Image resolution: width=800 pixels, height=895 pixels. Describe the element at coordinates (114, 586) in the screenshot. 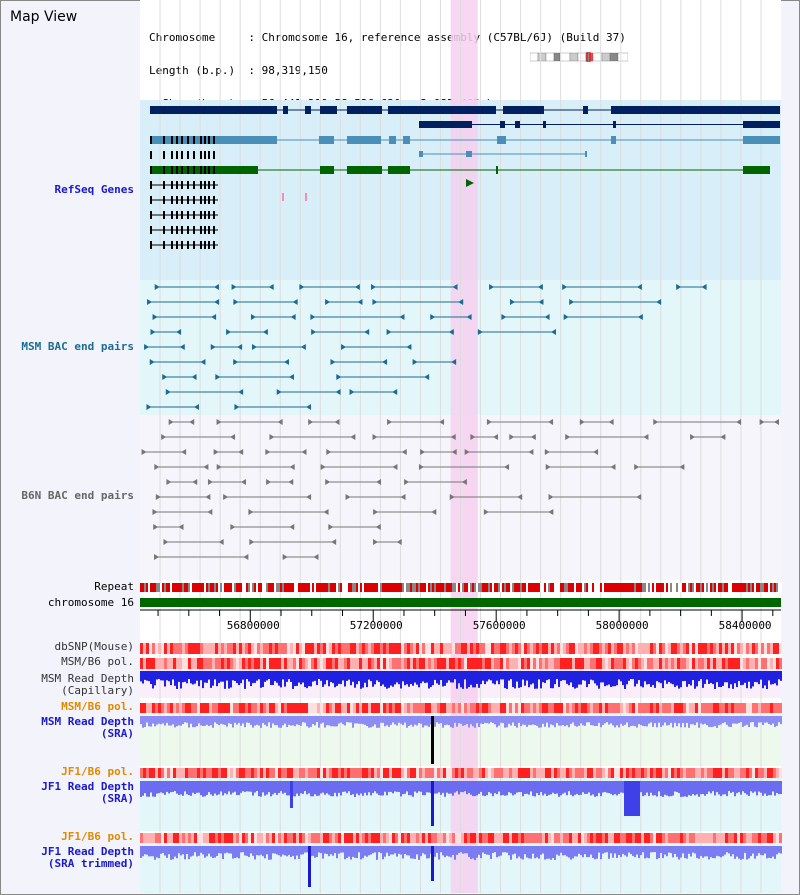

I see `track-label-repeat: Repeat` at that location.